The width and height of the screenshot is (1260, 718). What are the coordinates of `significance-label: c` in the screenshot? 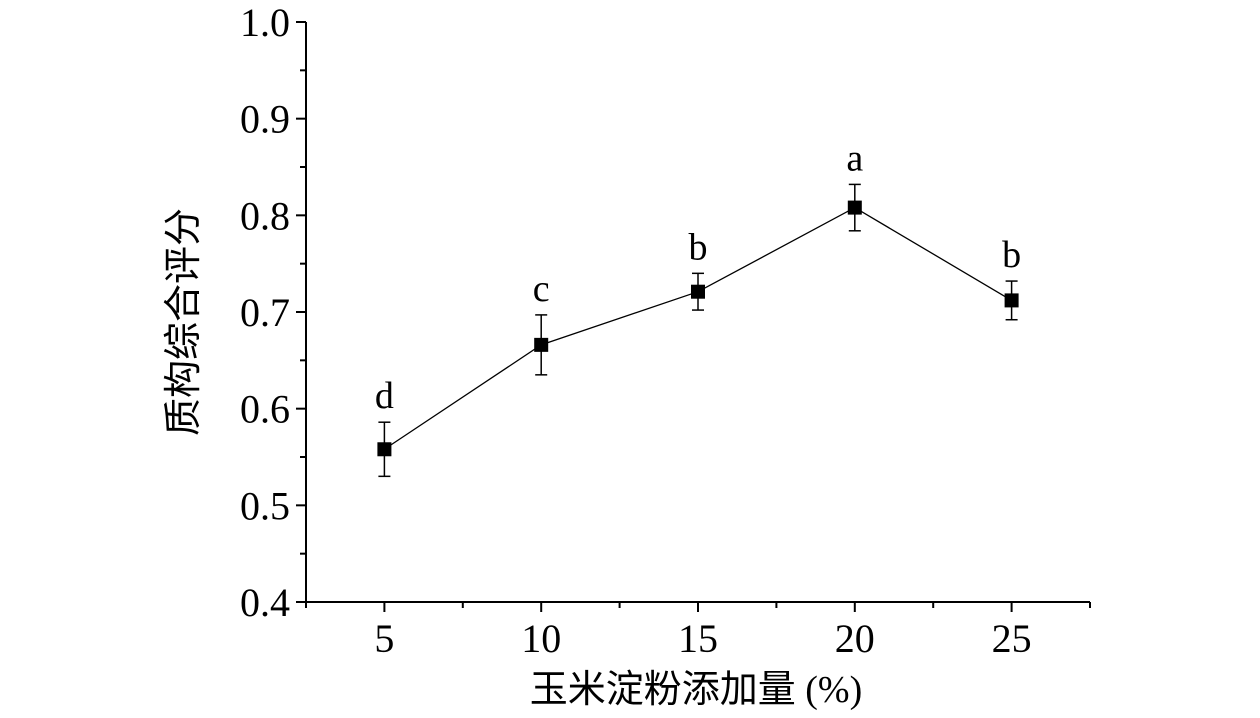 It's located at (541, 289).